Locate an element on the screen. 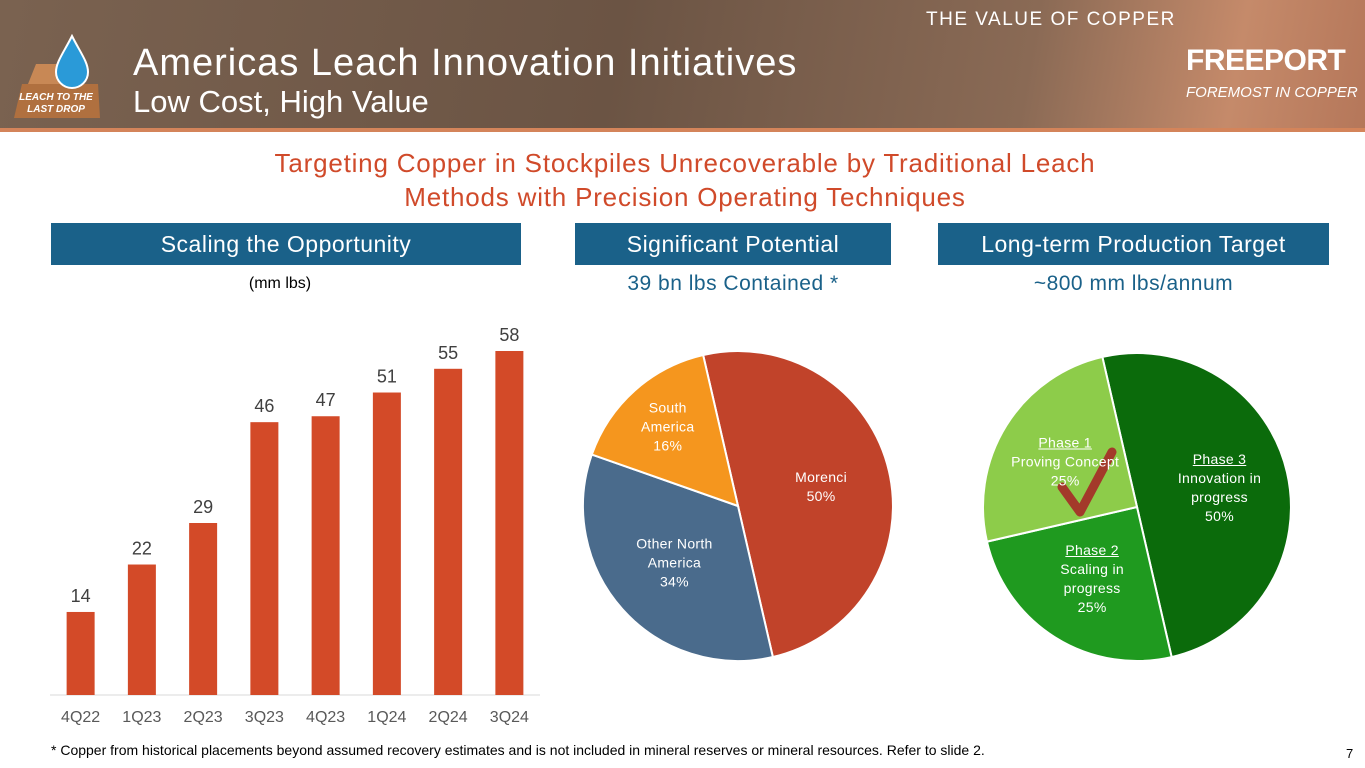  slice-name: Morenci is located at coordinates (821, 476).